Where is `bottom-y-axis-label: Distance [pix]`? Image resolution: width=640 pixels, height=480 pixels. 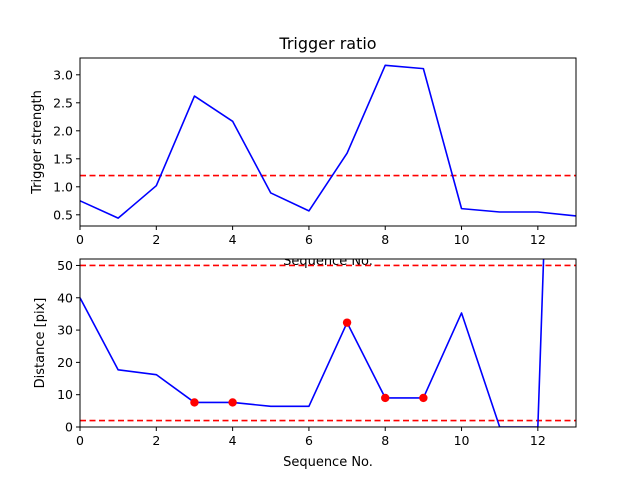
bottom-y-axis-label: Distance [pix] is located at coordinates (40, 343).